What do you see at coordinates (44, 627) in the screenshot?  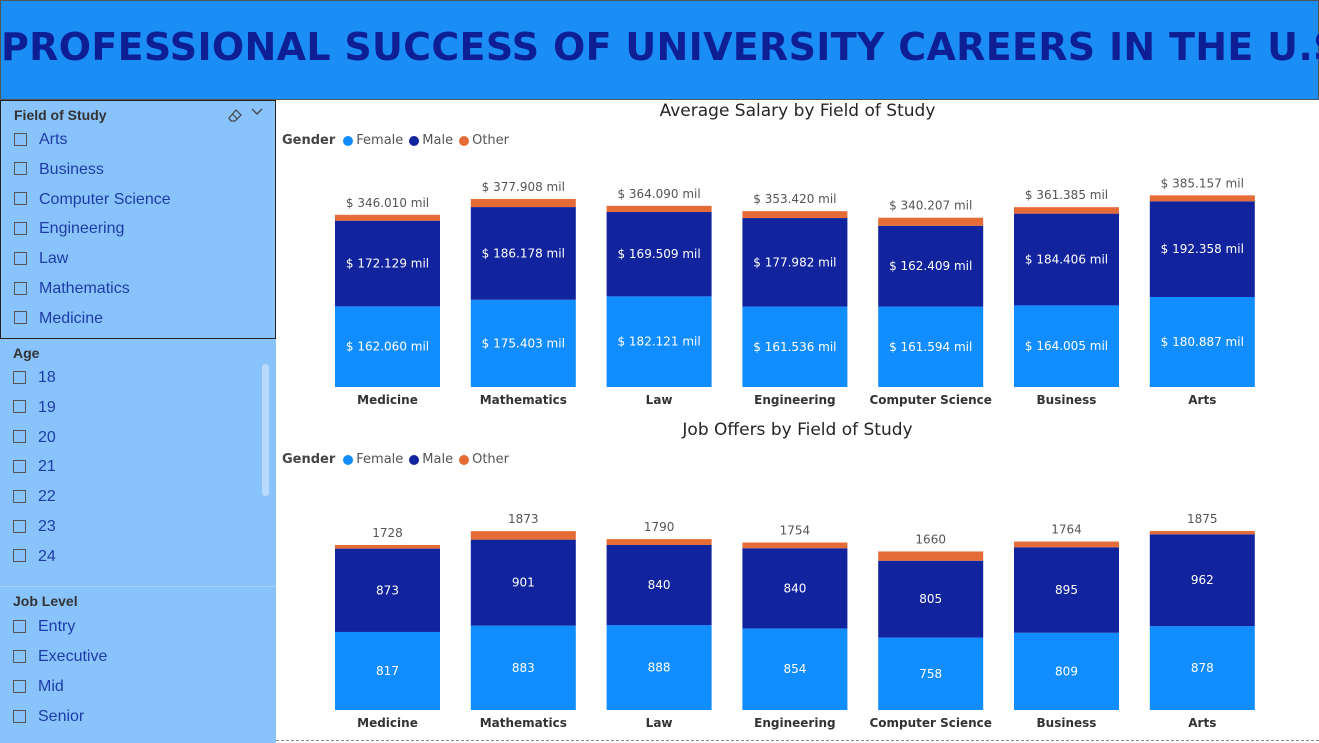 I see `slicer-item-entry: Entry` at bounding box center [44, 627].